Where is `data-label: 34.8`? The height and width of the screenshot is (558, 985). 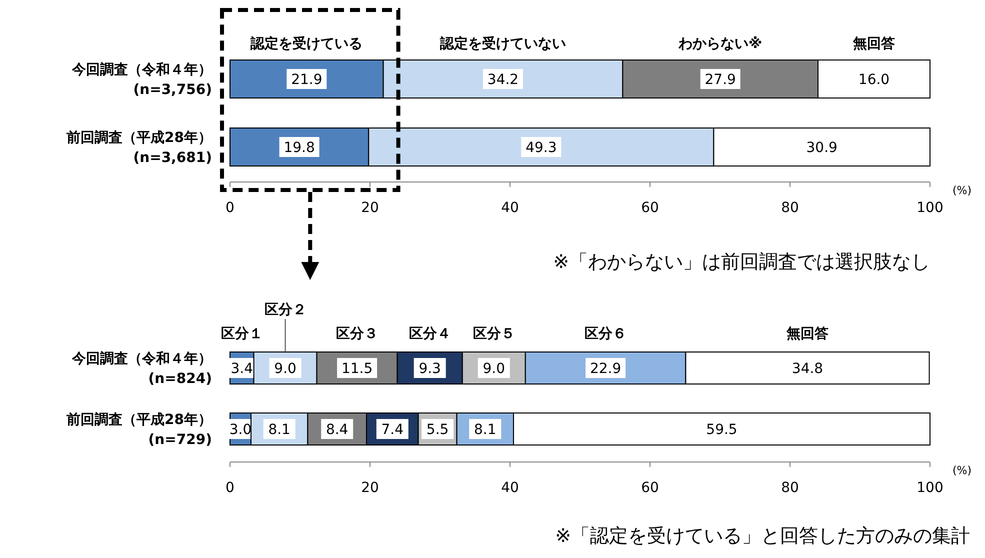 data-label: 34.8 is located at coordinates (808, 369).